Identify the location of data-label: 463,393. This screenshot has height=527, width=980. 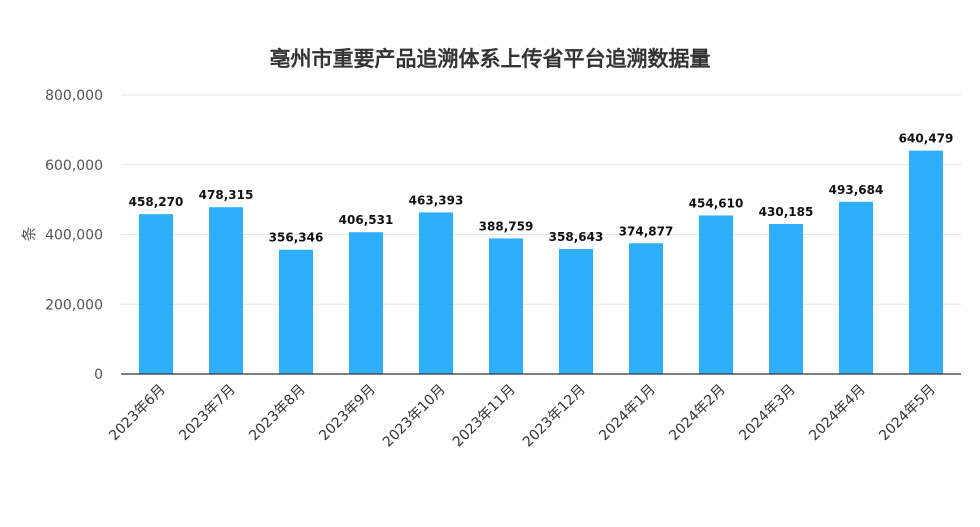
(436, 200).